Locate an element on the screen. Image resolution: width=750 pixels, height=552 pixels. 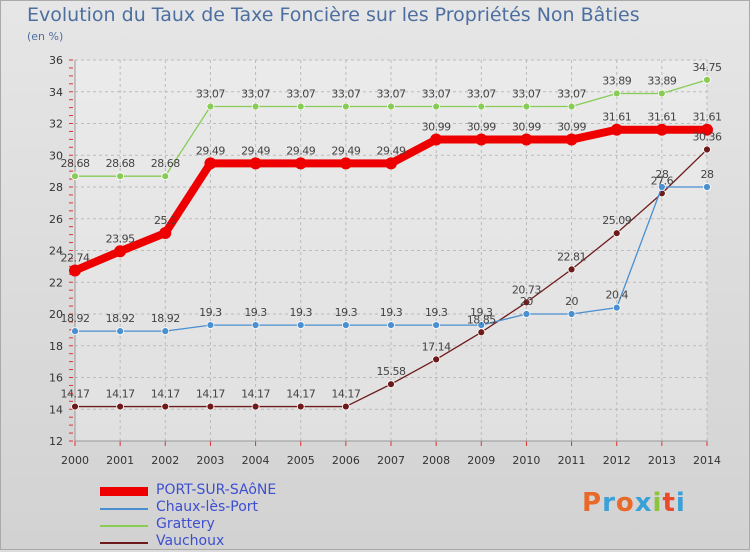
legend-label-vauchoux: Vauchoux is located at coordinates (190, 541).